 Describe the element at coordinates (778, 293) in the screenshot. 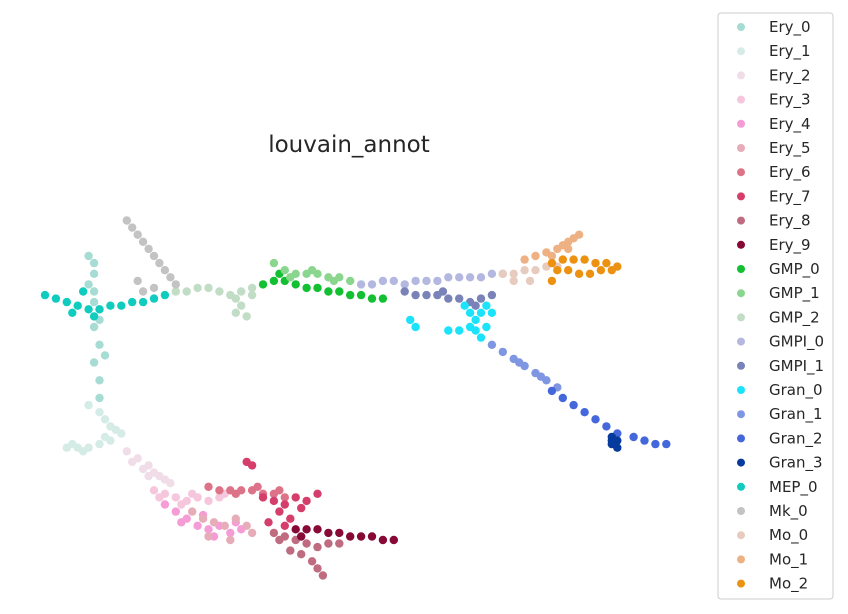

I see `legend-item-gmp-1: GMP_1` at that location.